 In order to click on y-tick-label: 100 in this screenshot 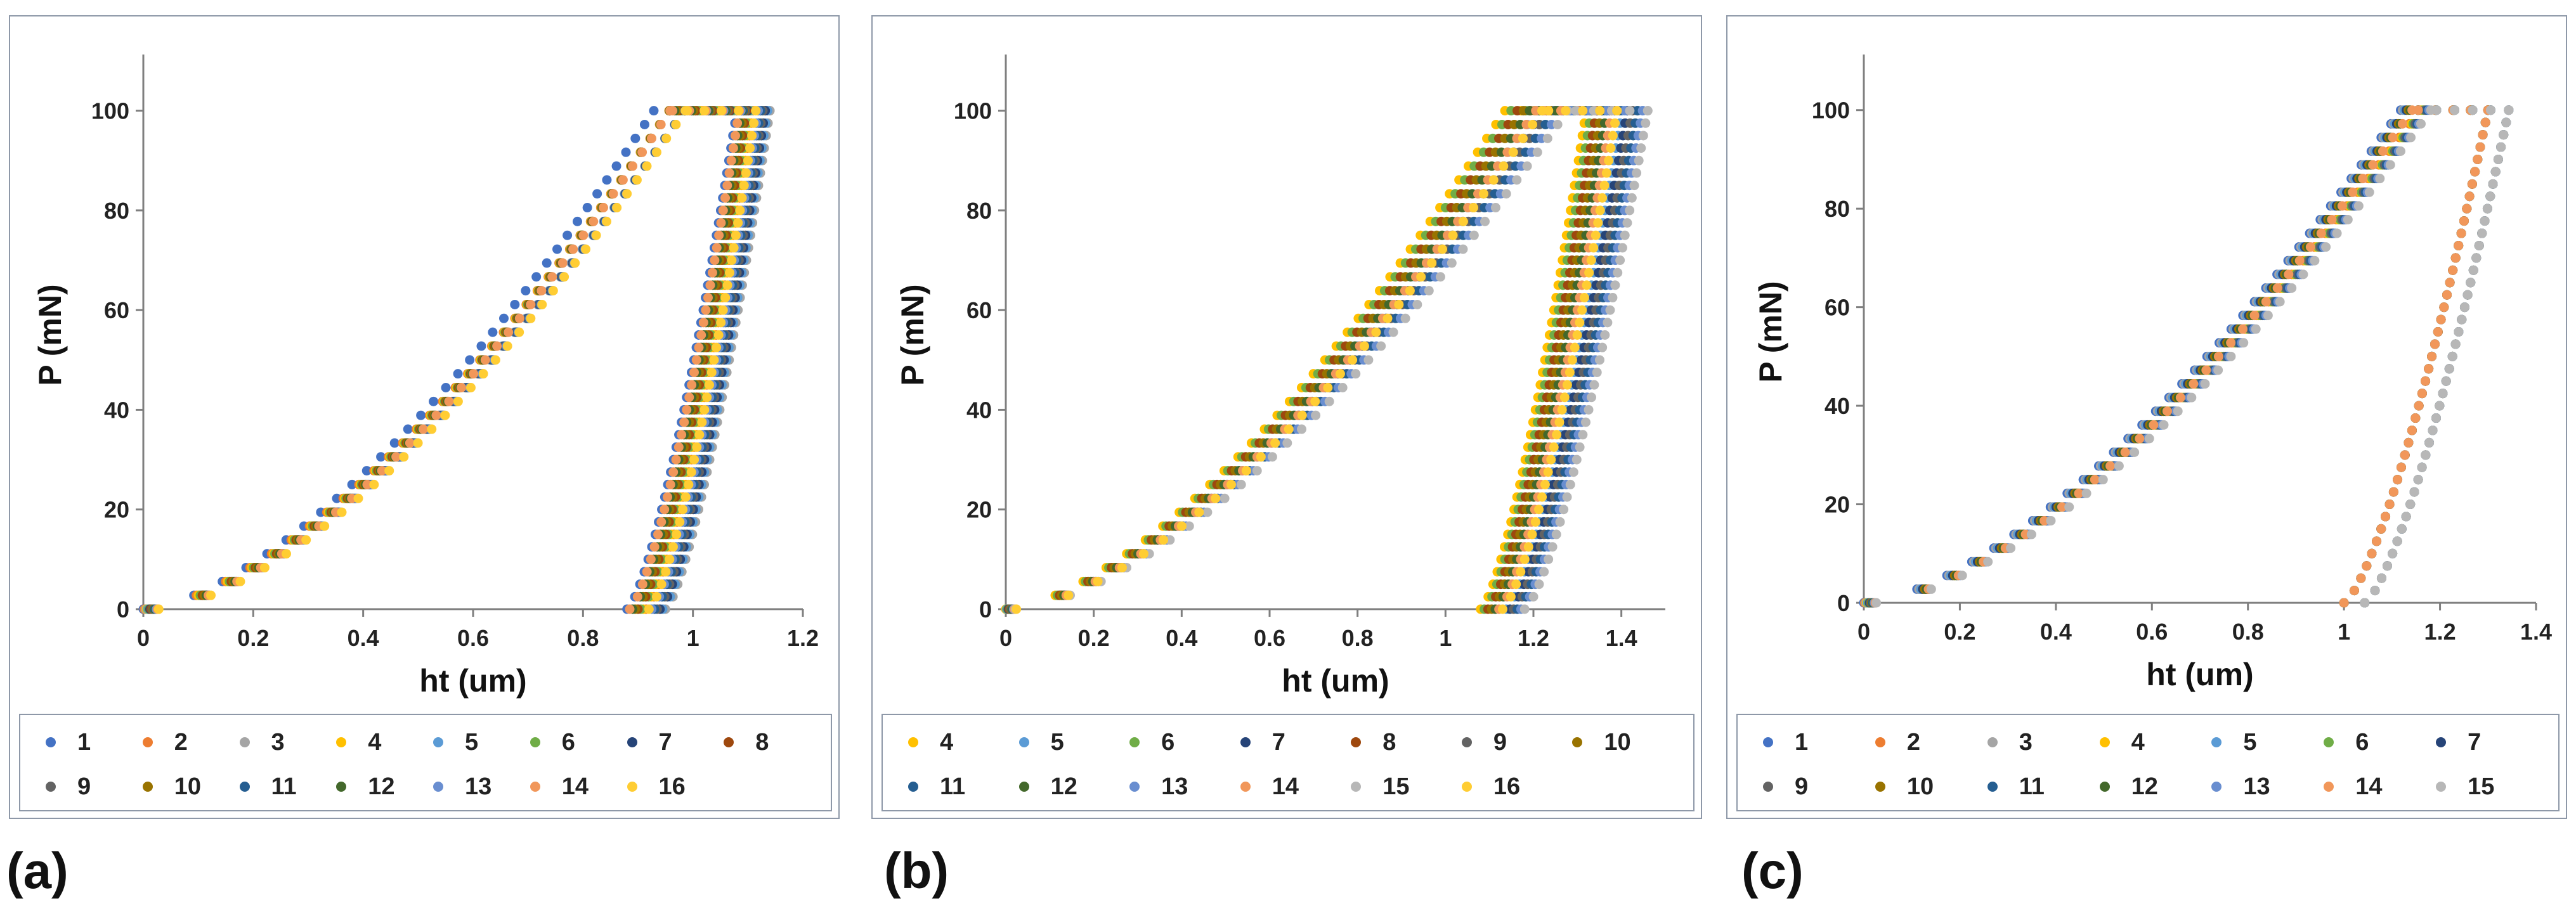, I will do `click(110, 111)`.